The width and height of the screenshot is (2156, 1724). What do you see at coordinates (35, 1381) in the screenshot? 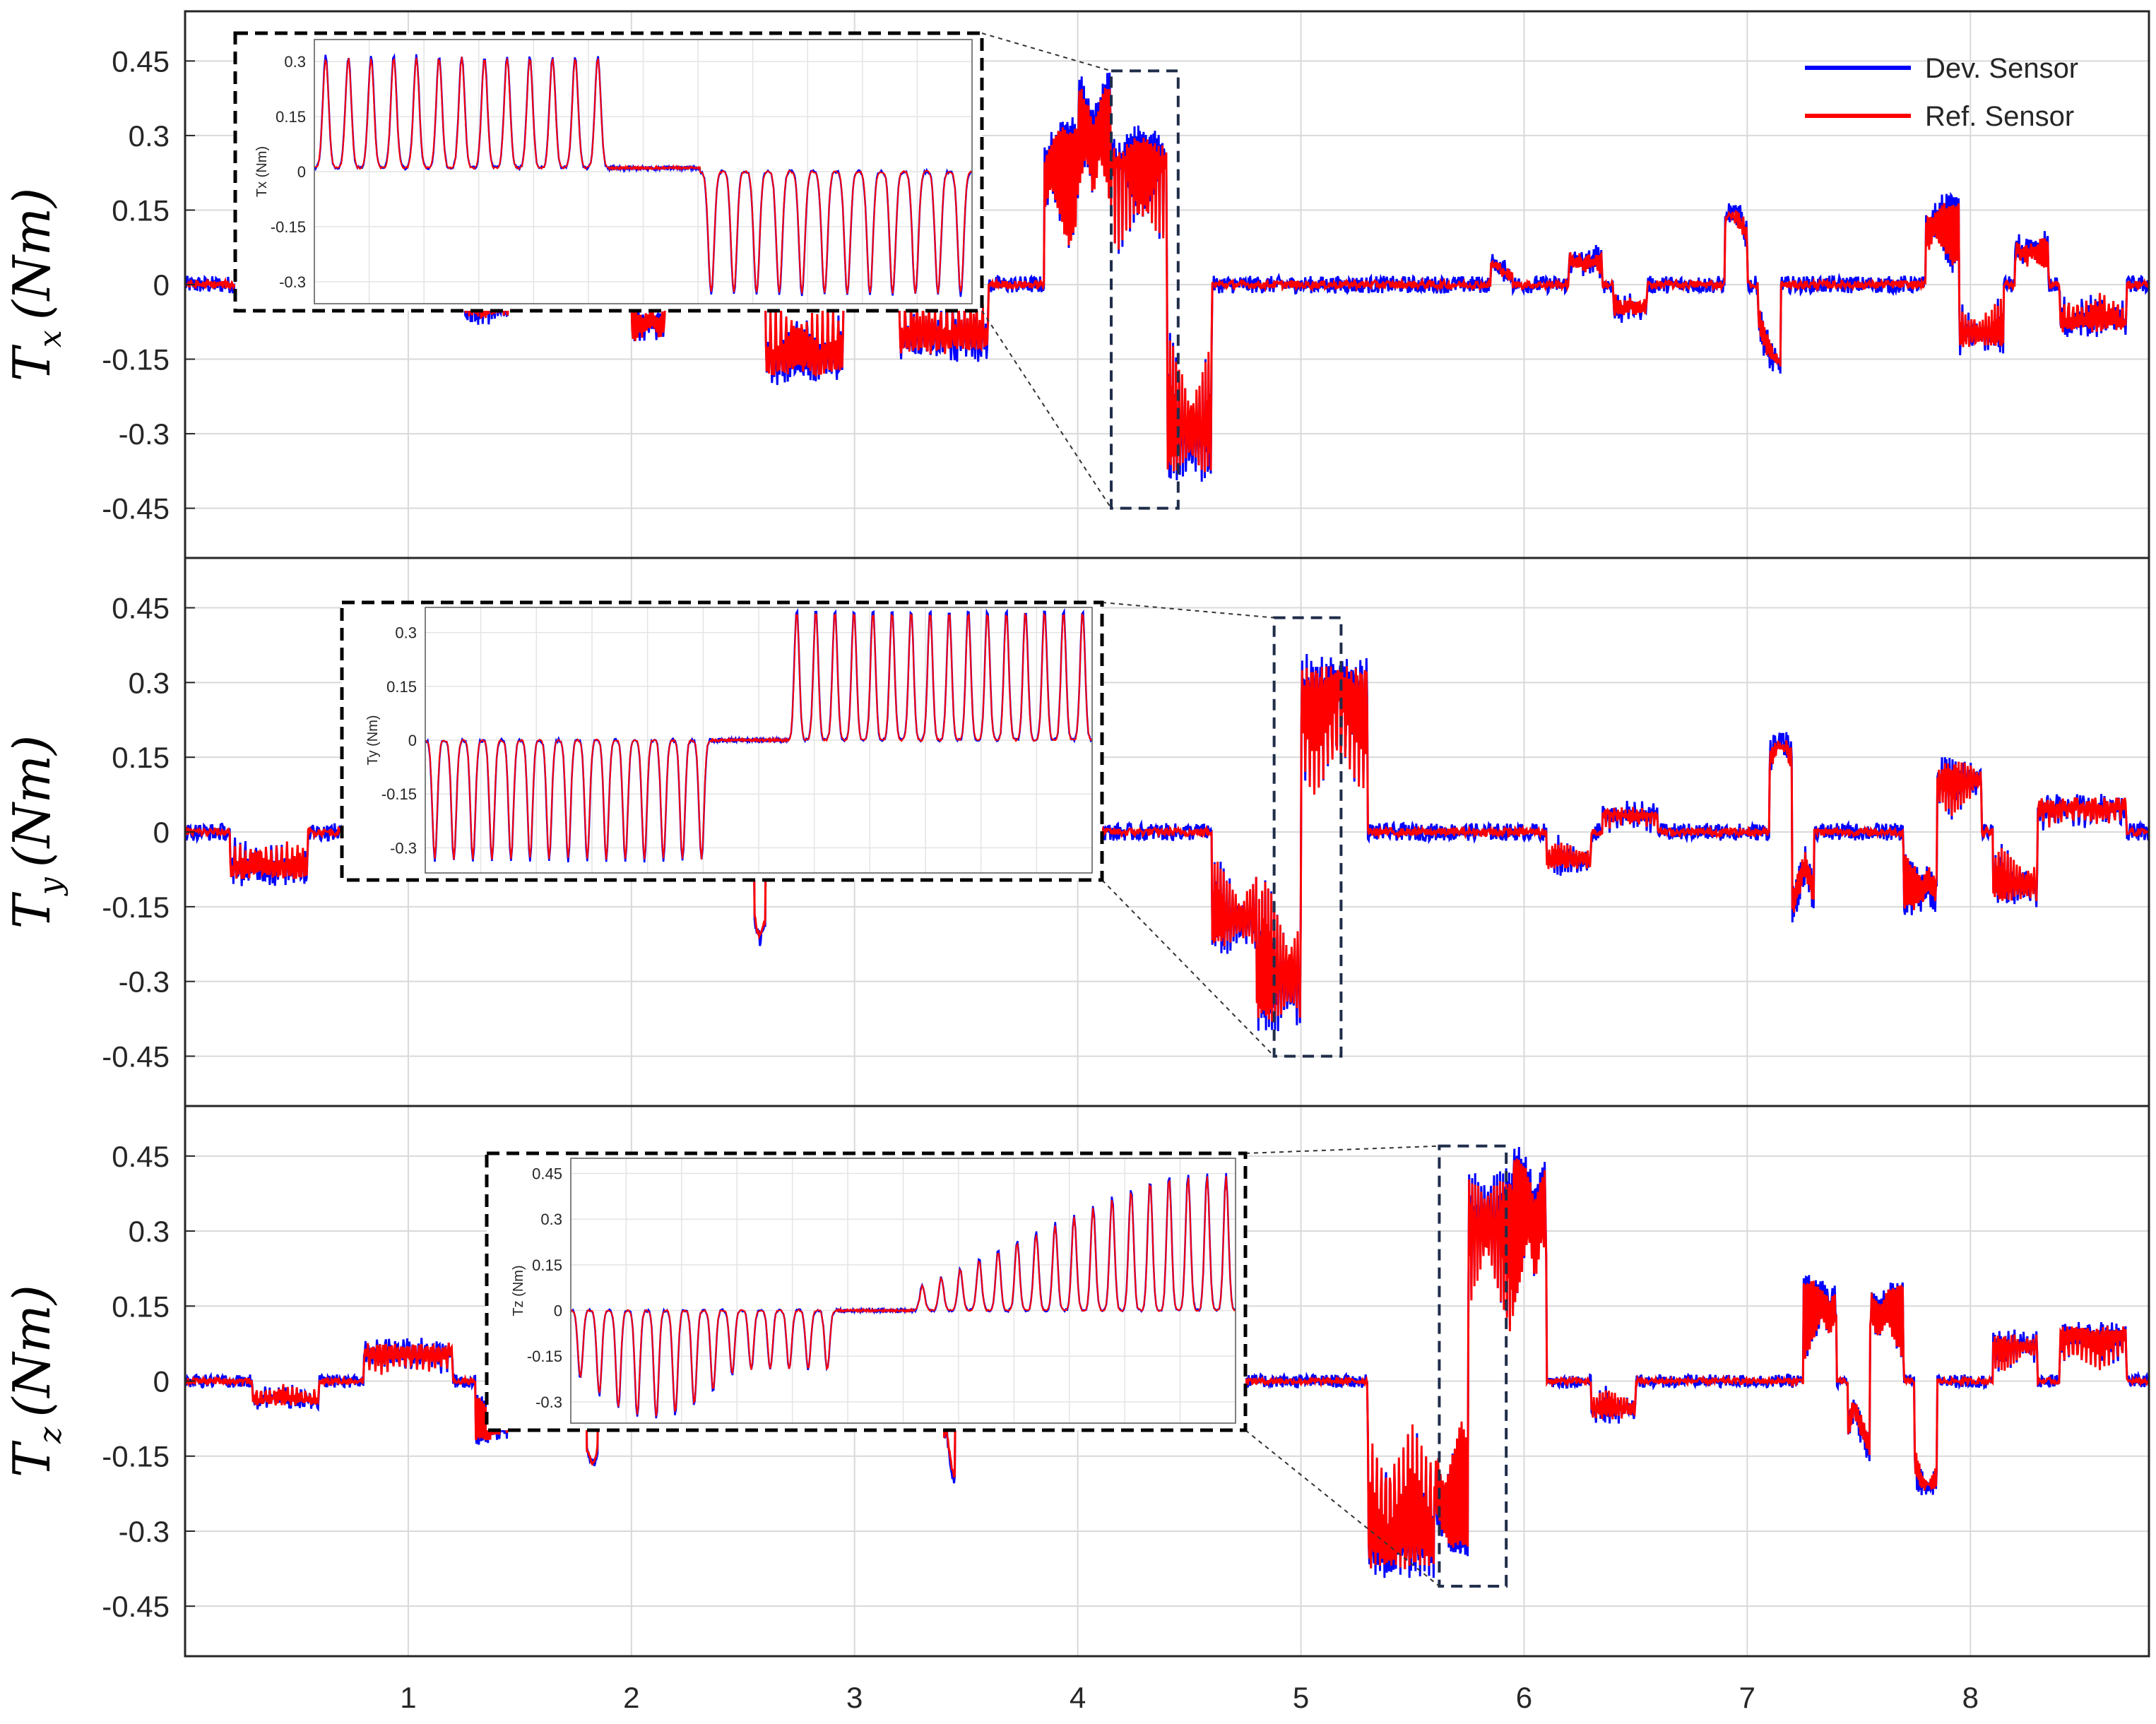
I see `y-axis-title: Tz(Nm)` at bounding box center [35, 1381].